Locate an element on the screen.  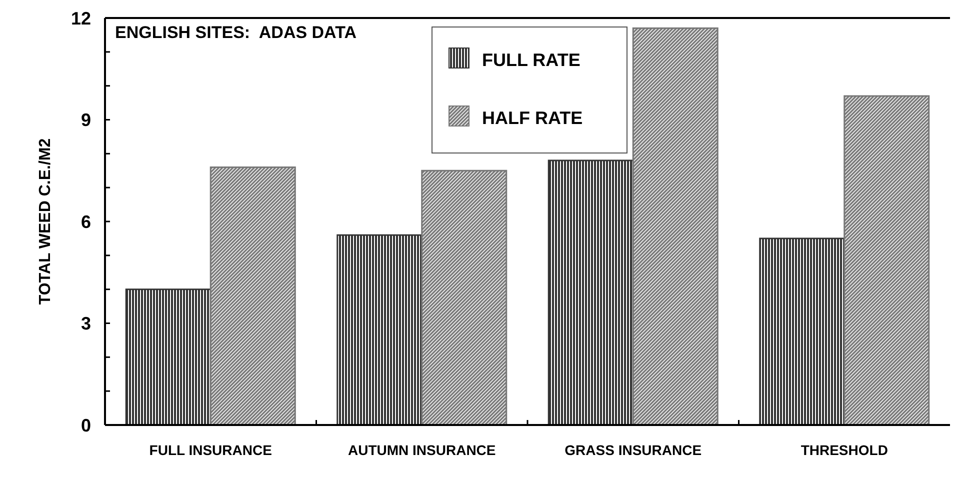
legend-label: HALF RATE is located at coordinates (532, 118).